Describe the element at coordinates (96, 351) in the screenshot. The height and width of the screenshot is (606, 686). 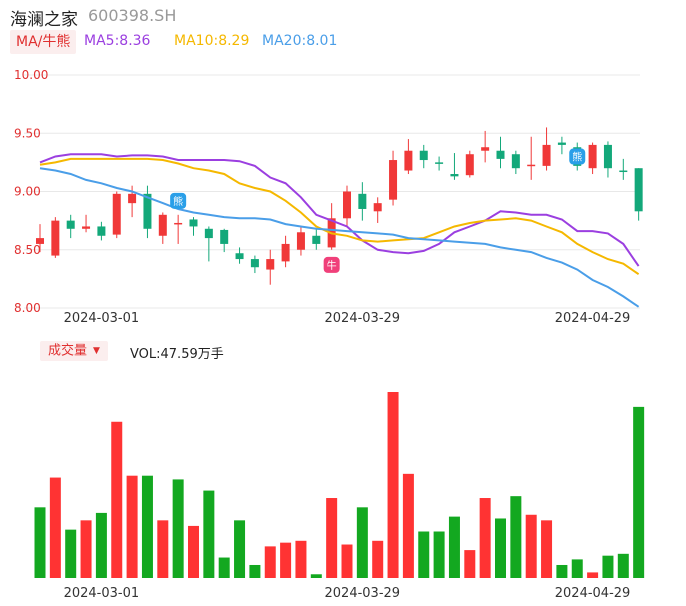
I see `caret-down-icon: ▼` at that location.